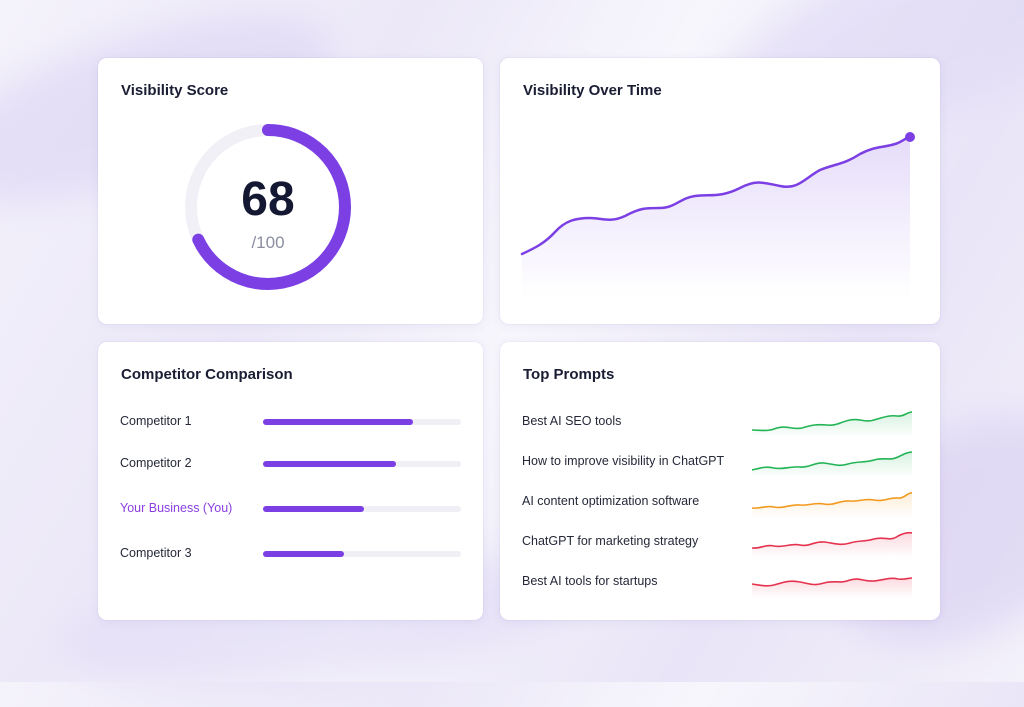 Image resolution: width=1024 pixels, height=707 pixels. I want to click on prompt-label: How to improve visibility in ChatGPT, so click(623, 461).